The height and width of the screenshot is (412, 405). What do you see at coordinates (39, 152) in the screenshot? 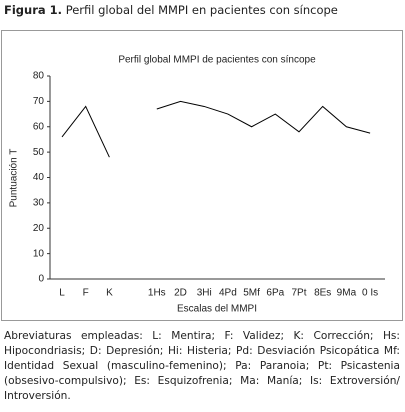
I see `y-tick-label: 50` at bounding box center [39, 152].